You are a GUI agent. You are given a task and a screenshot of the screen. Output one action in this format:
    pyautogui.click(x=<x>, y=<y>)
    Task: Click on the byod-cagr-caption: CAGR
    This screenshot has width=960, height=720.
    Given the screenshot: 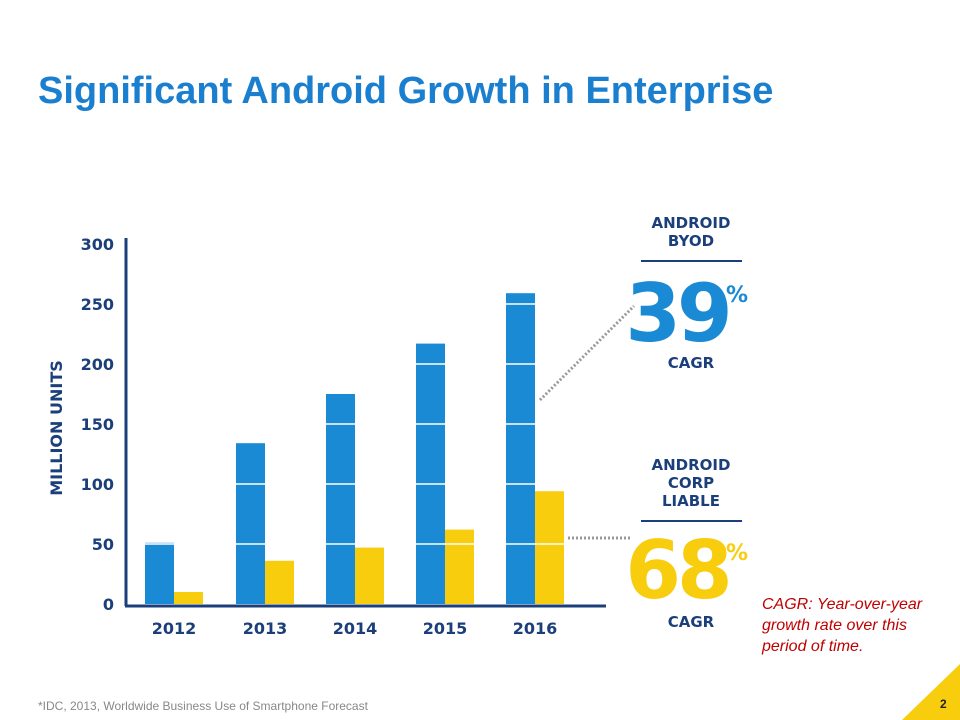 What is the action you would take?
    pyautogui.click(x=691, y=363)
    